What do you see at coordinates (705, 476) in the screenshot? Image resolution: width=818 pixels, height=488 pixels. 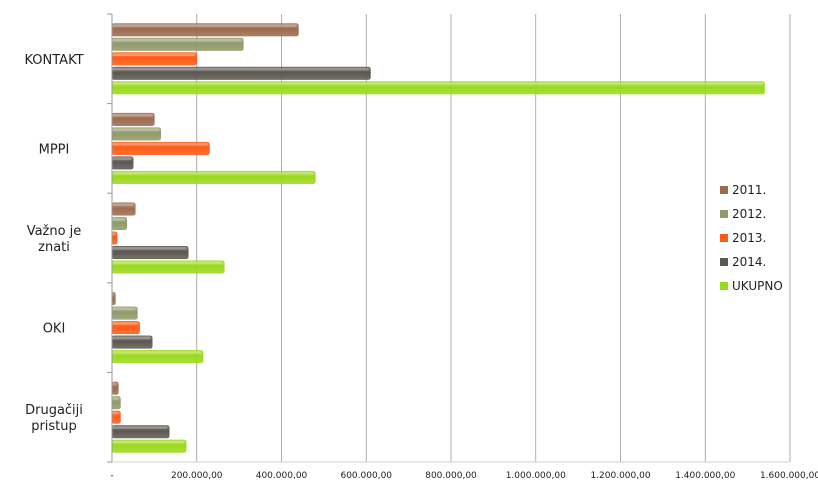 I see `x-tick-label: 1.400.000,00` at bounding box center [705, 476].